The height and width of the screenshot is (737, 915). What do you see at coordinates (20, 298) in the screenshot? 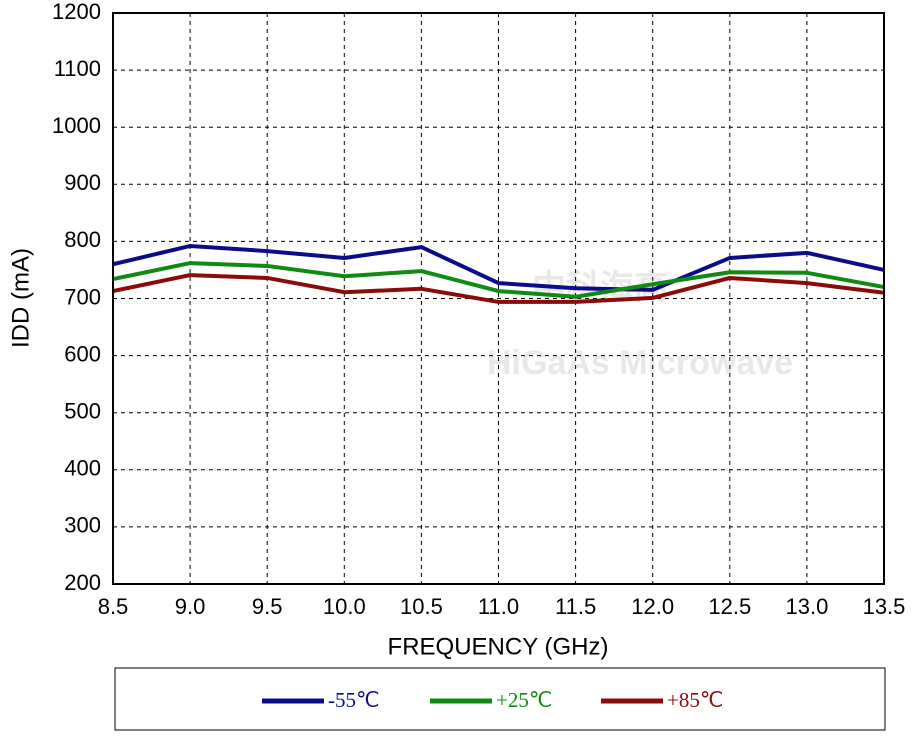
I see `y-axis-label: IDD (mA)` at bounding box center [20, 298].